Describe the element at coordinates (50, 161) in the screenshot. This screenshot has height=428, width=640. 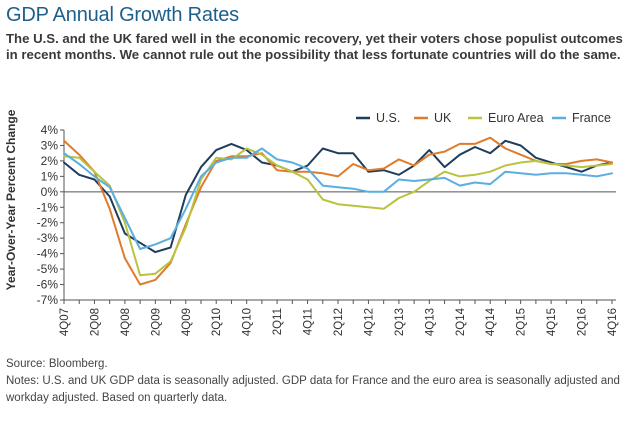
I see `y-tick-label: 2%` at that location.